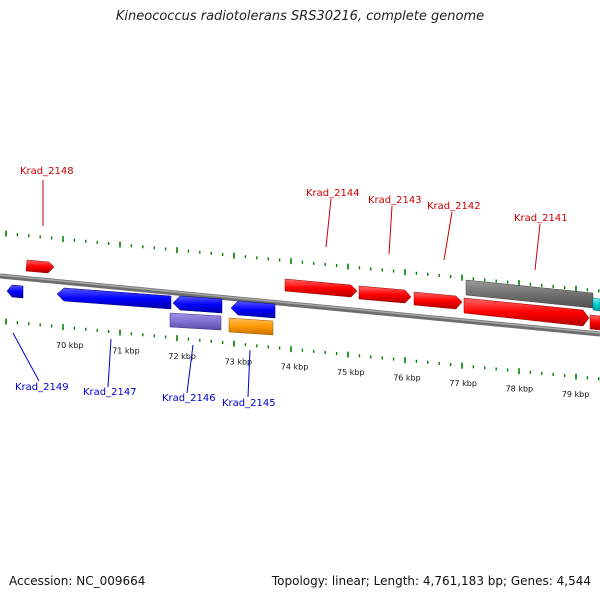  What do you see at coordinates (126, 350) in the screenshot?
I see `scale-label: 71 kbp` at bounding box center [126, 350].